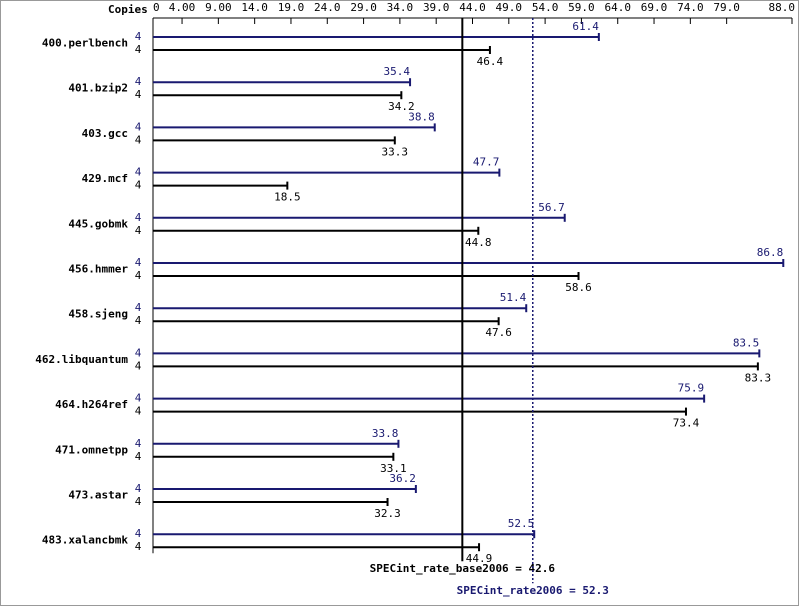  What do you see at coordinates (498, 332) in the screenshot?
I see `value-label: 47.6` at bounding box center [498, 332].